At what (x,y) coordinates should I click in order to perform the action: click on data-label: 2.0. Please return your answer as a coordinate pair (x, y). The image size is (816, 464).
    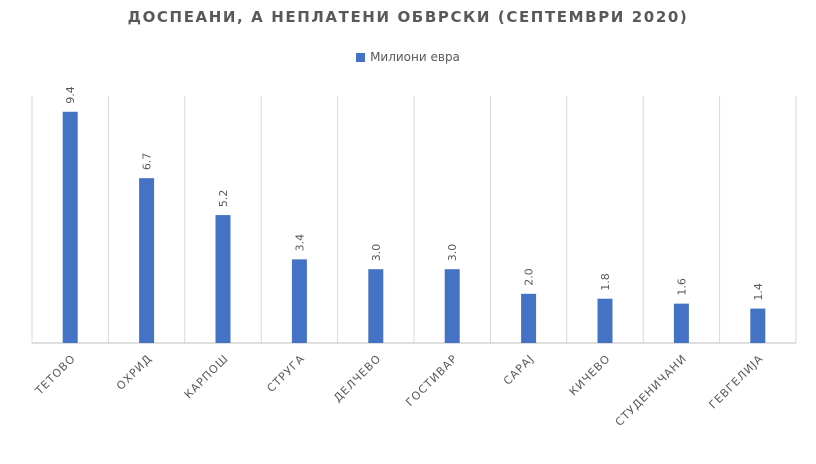
    Looking at the image, I should click on (529, 277).